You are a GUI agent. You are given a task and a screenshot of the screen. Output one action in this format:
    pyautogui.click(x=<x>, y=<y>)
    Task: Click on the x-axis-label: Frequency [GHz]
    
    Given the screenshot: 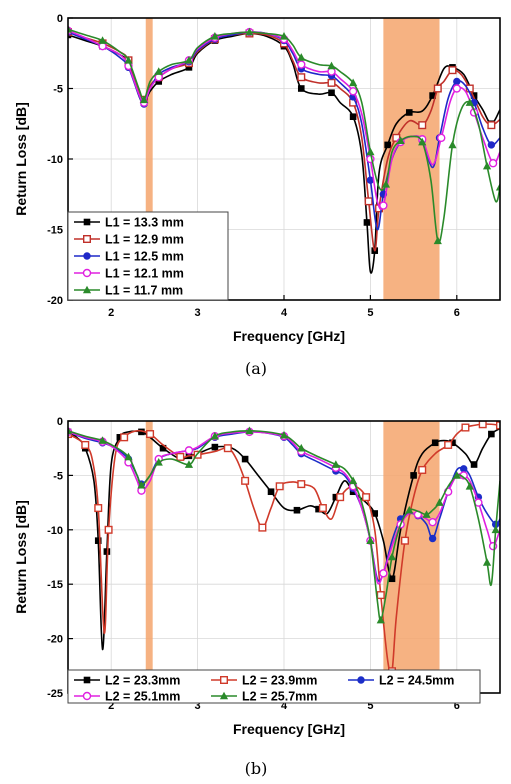 What is the action you would take?
    pyautogui.click(x=289, y=336)
    